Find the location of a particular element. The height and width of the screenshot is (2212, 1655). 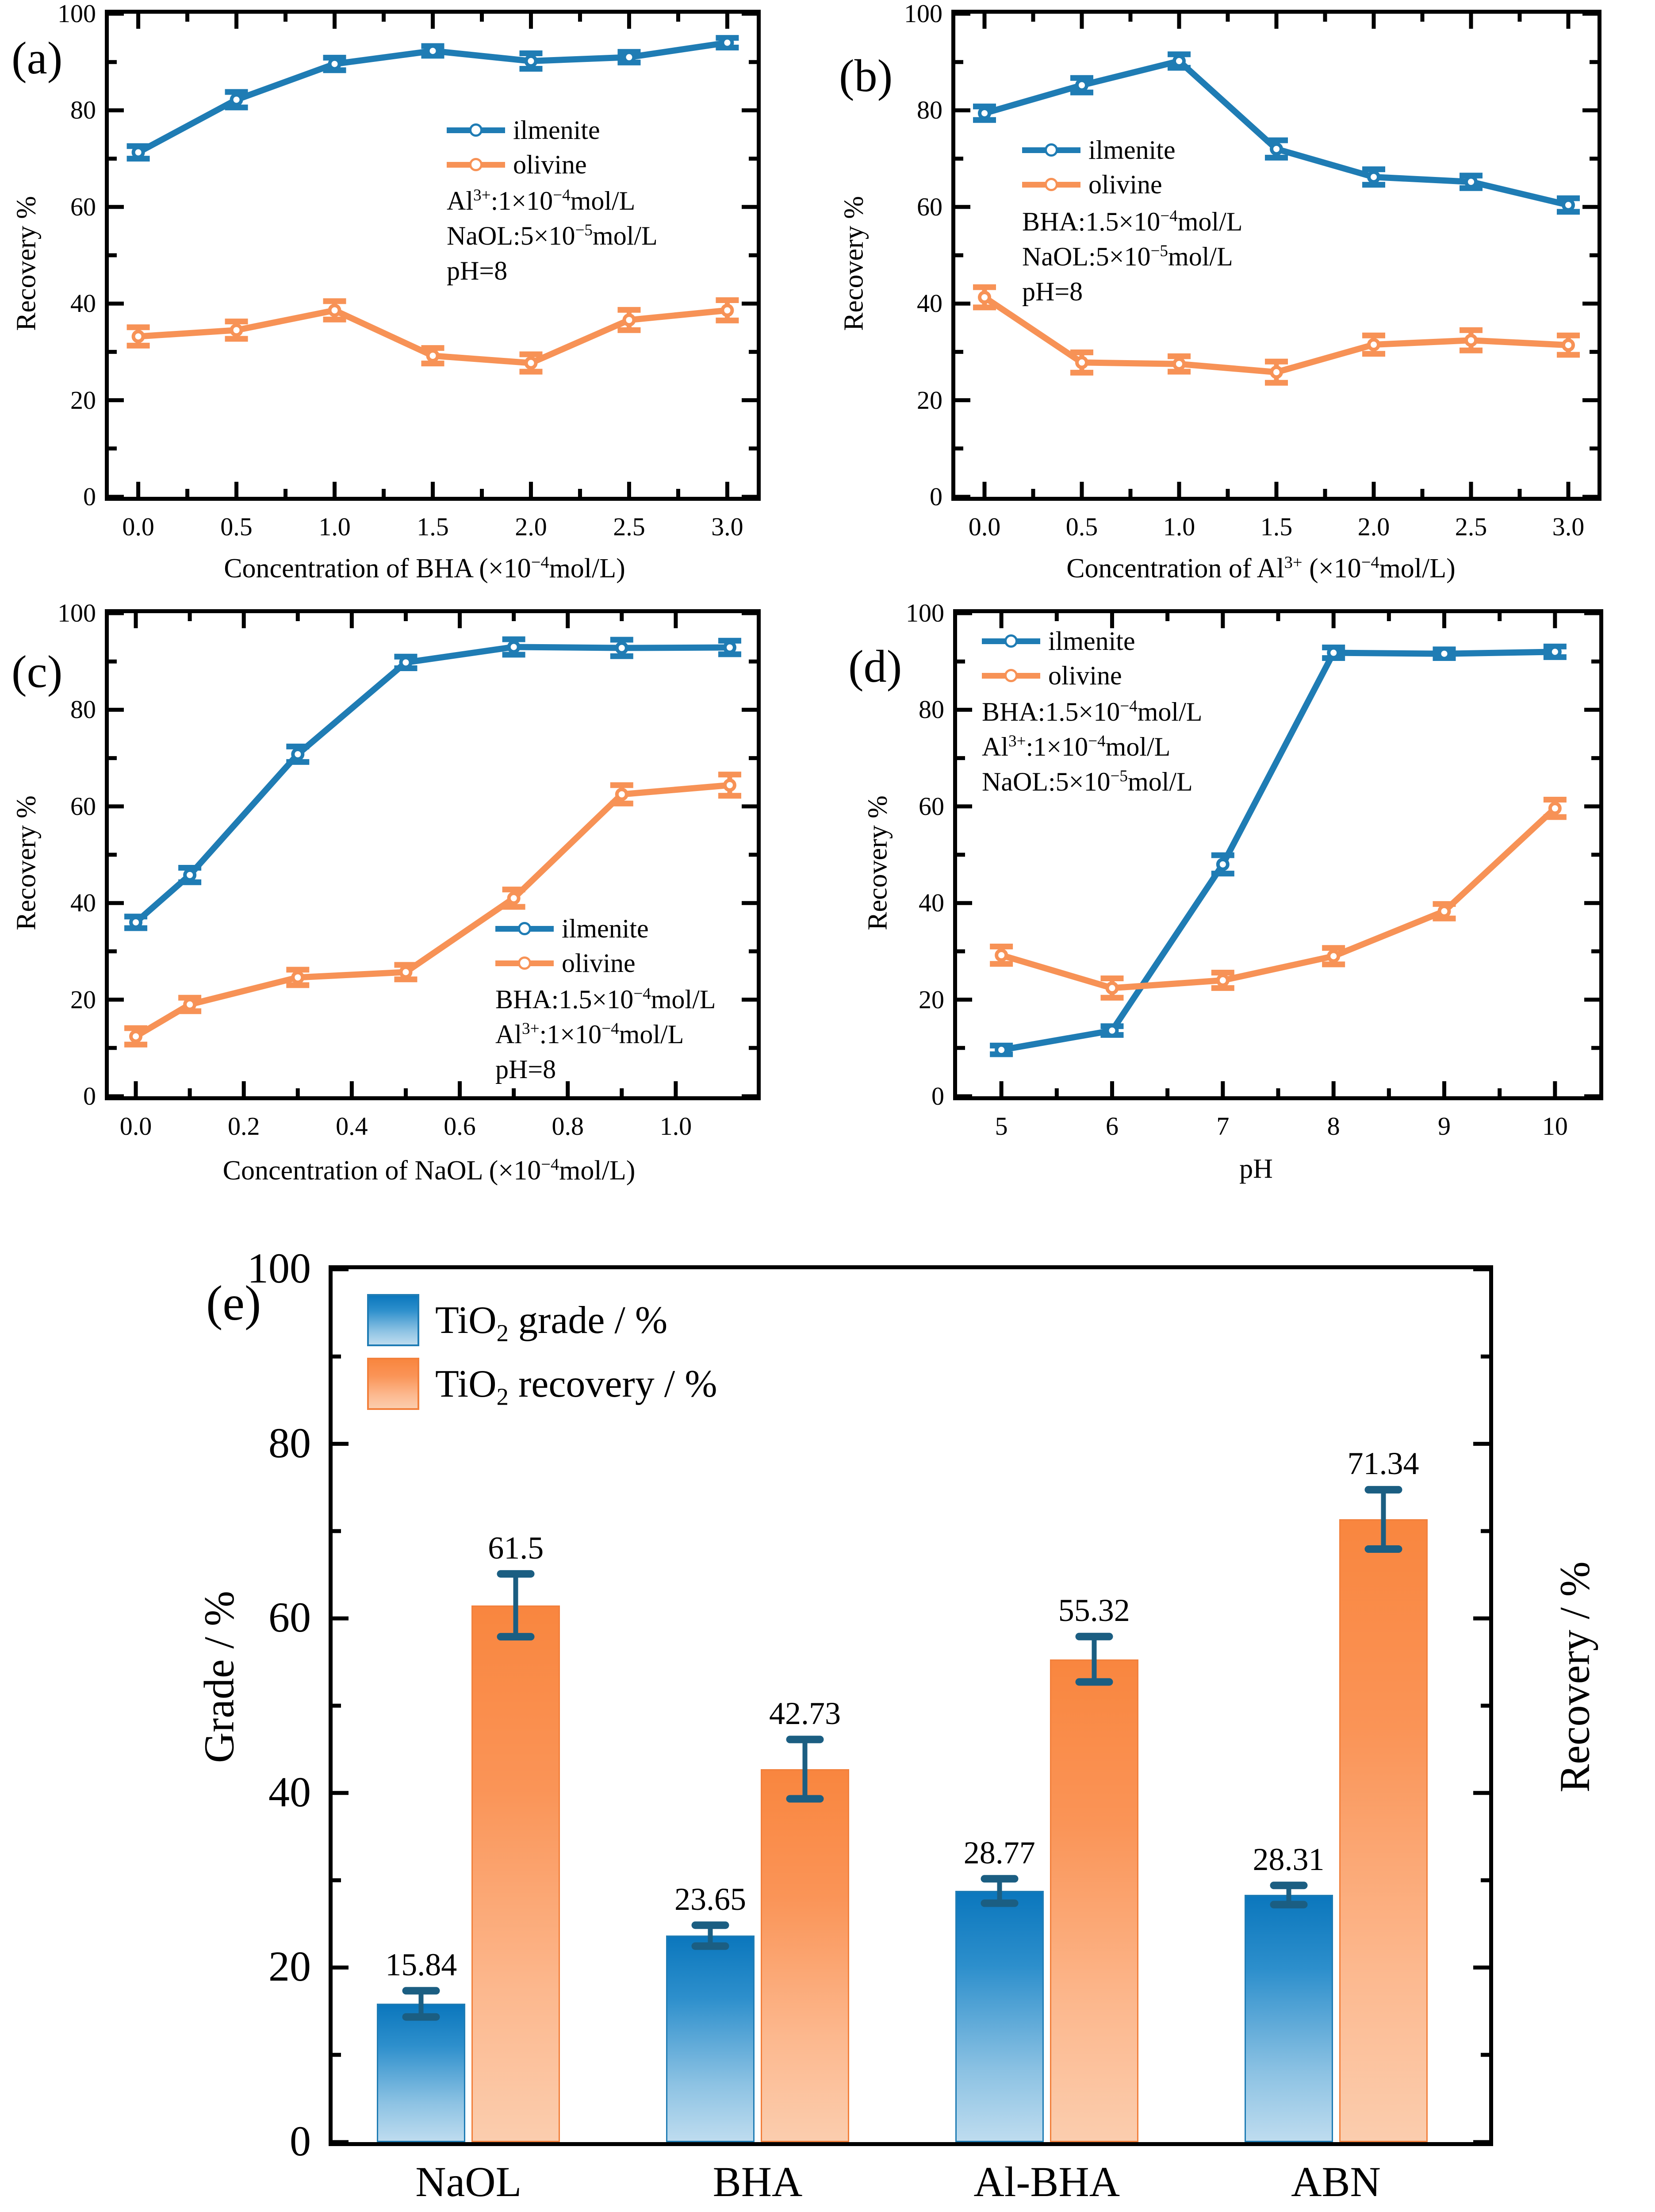

legend-item-recovery: TiO2 recovery / % is located at coordinates (542, 1384).